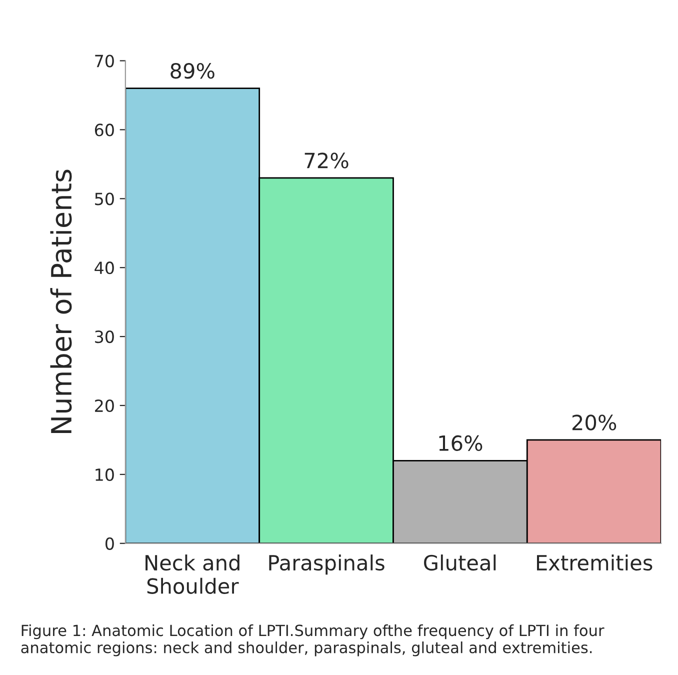 This screenshot has height=675, width=678. What do you see at coordinates (104, 130) in the screenshot?
I see `y-tick-label: 60` at bounding box center [104, 130].